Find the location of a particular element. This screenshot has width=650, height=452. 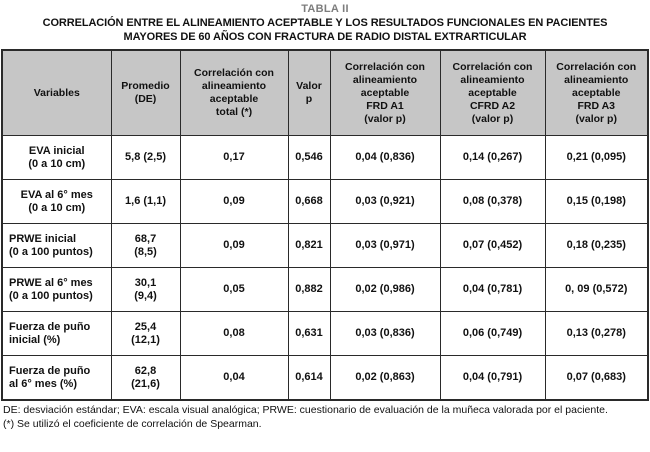

value-cell: 0,07 (0,452) is located at coordinates (492, 245).